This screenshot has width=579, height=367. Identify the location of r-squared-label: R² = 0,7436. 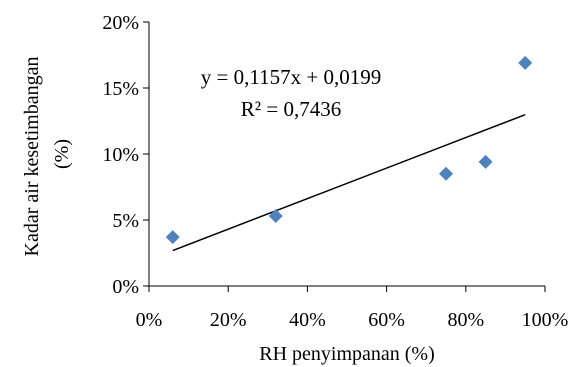
(291, 109).